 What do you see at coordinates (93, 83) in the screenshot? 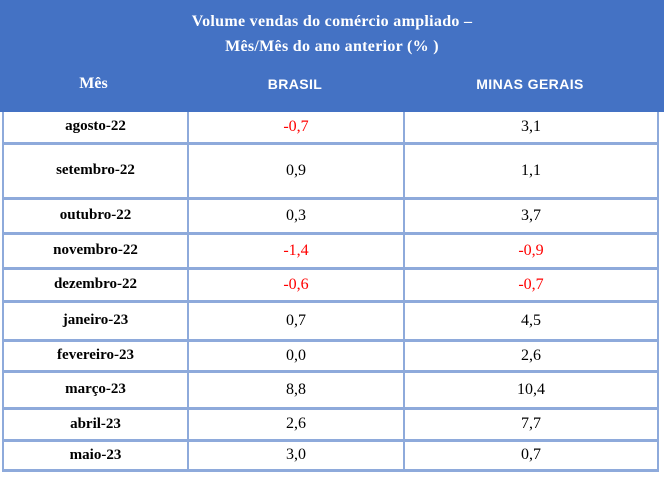
I see `column-header-mes: Mês` at bounding box center [93, 83].